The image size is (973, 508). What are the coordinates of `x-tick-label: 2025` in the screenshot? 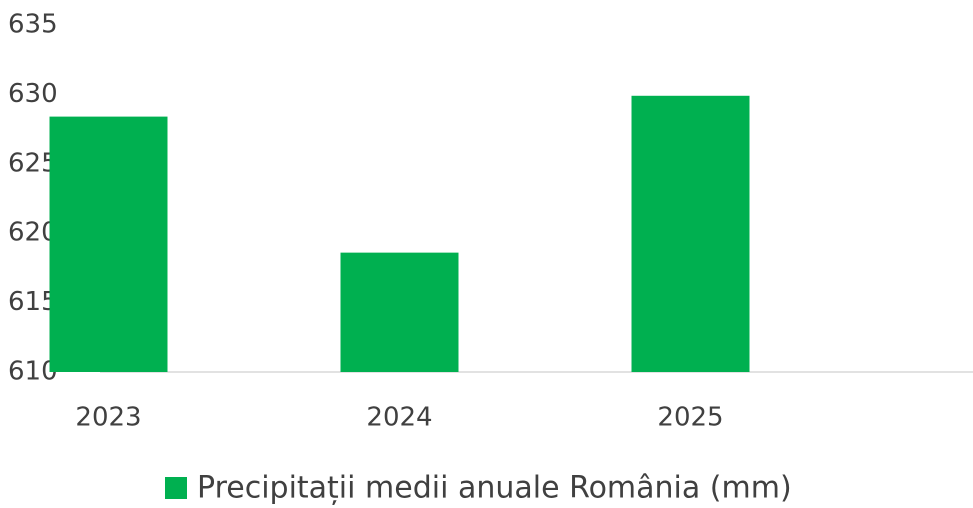 It's located at (690, 418).